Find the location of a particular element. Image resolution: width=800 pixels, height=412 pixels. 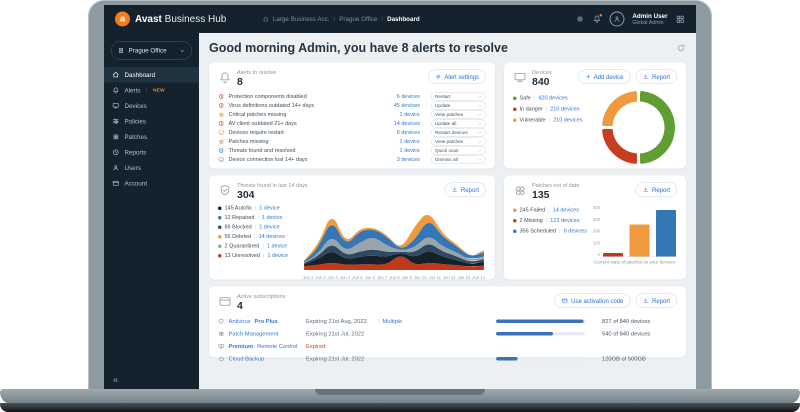

subscriptions-count: 4 is located at coordinates (240, 306).